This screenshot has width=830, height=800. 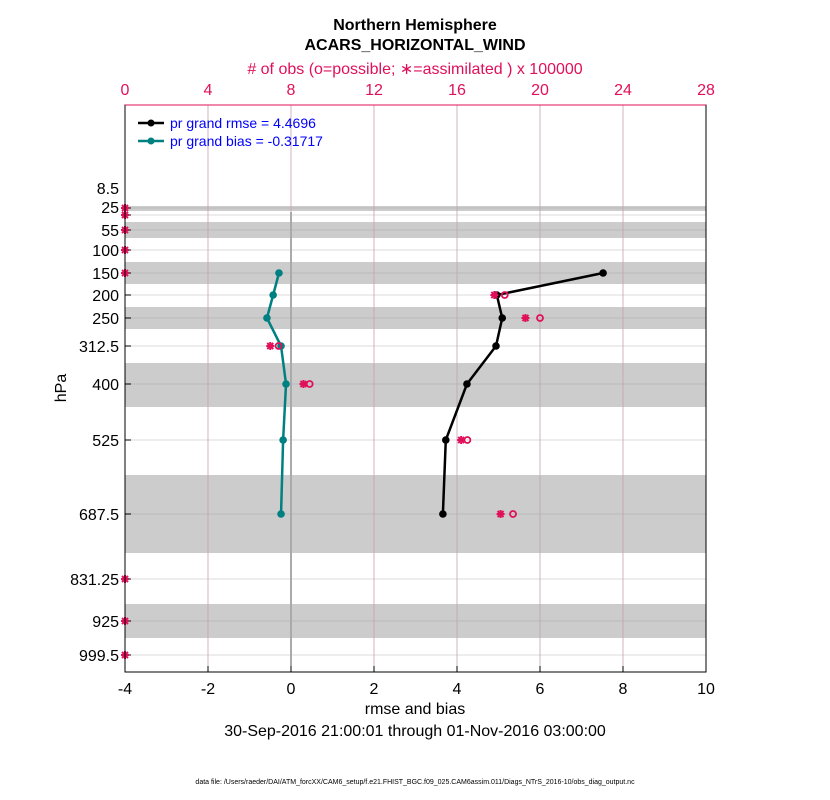 What do you see at coordinates (623, 689) in the screenshot?
I see `x-tick-label: 8` at bounding box center [623, 689].